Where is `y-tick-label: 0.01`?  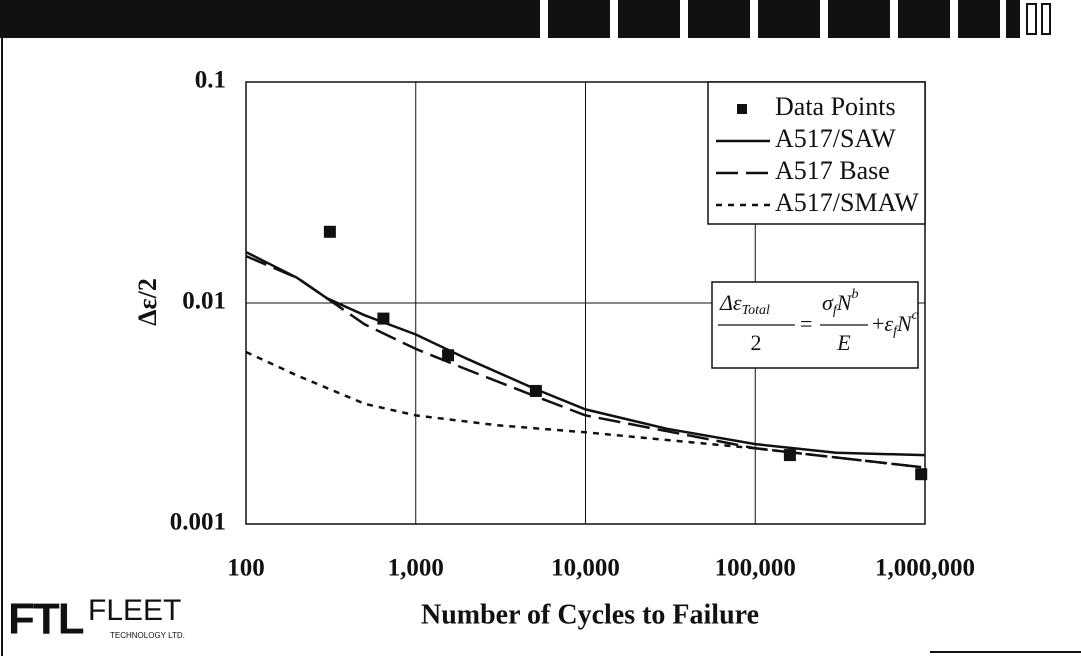
y-tick-label: 0.01 is located at coordinates (204, 301).